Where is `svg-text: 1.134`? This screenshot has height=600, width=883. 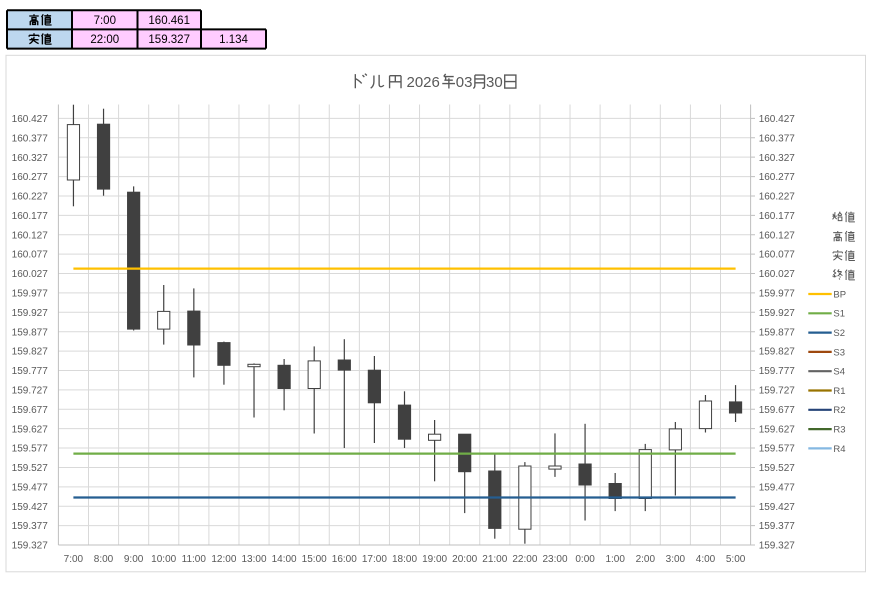
svg-text: 1.134 is located at coordinates (233, 40).